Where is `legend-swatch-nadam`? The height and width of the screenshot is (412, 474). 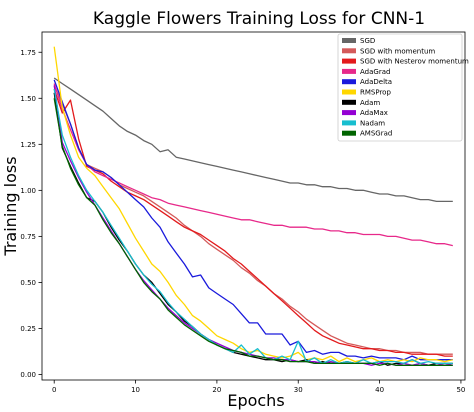 legend-swatch-nadam is located at coordinates (349, 123).